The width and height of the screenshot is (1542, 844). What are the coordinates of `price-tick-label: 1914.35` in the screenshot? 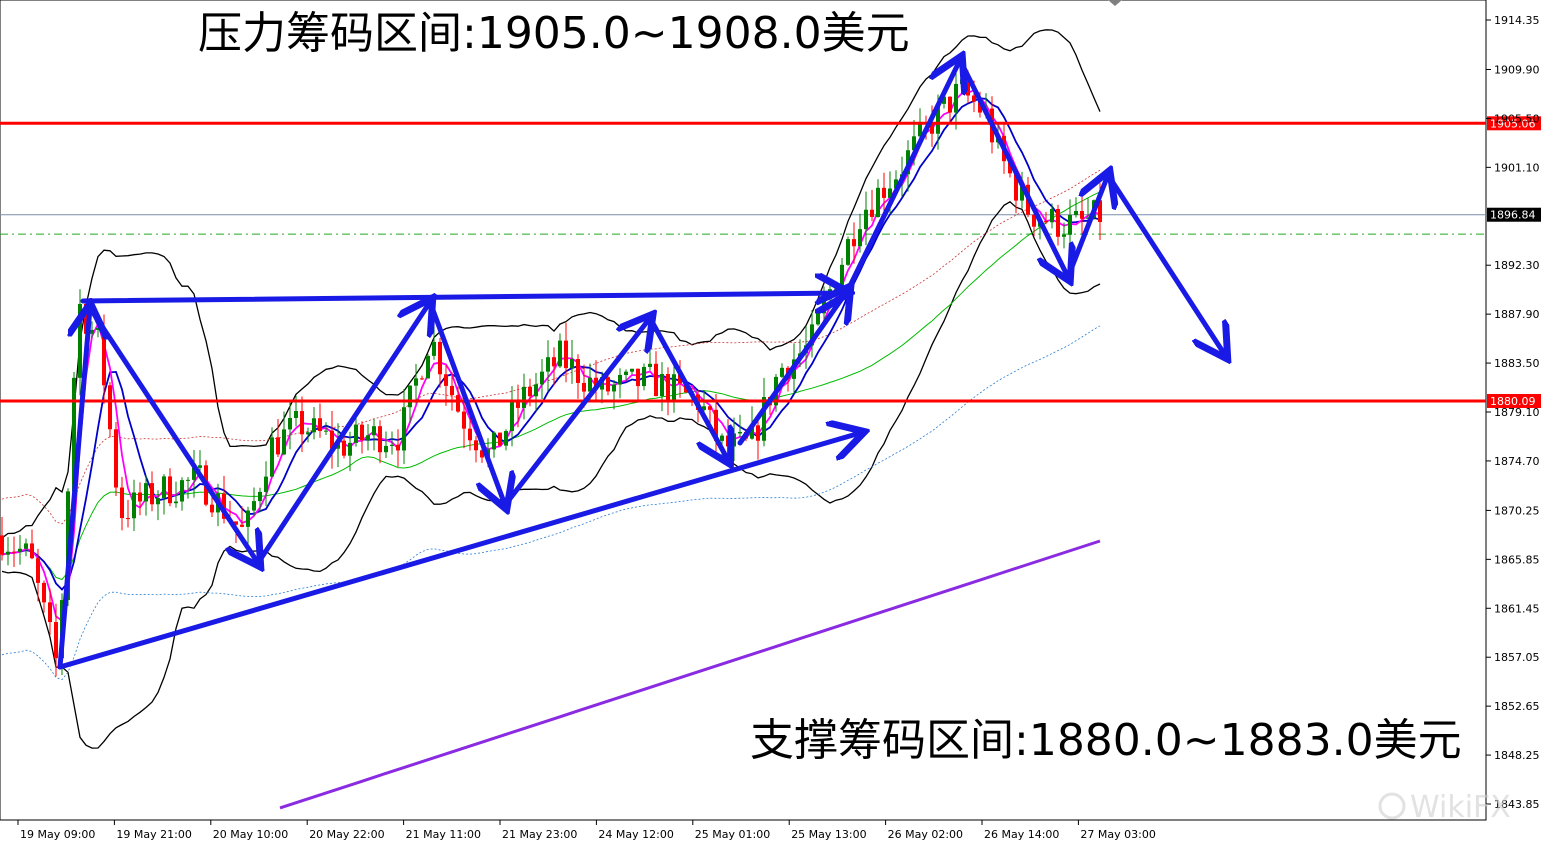 It's located at (1517, 20).